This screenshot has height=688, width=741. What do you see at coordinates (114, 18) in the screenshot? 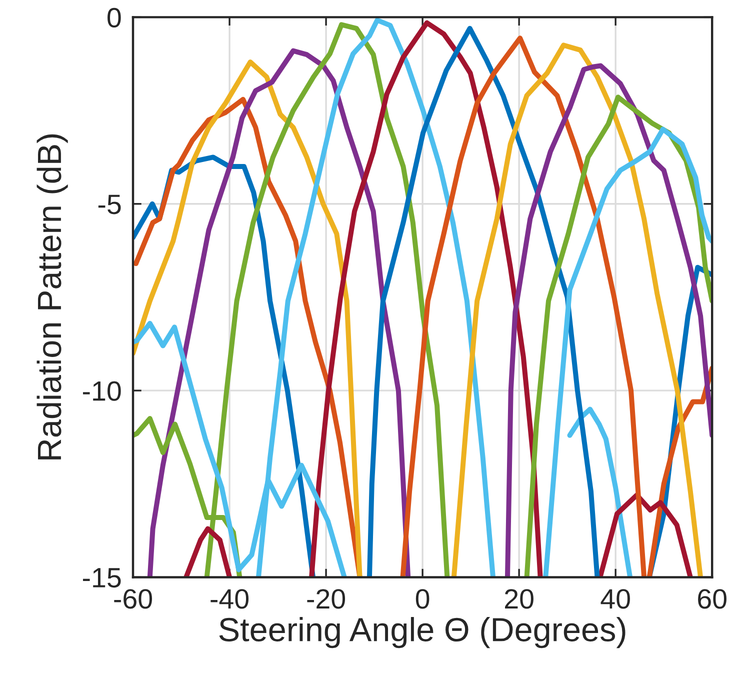
I see `y-tick-label: 0` at bounding box center [114, 18].